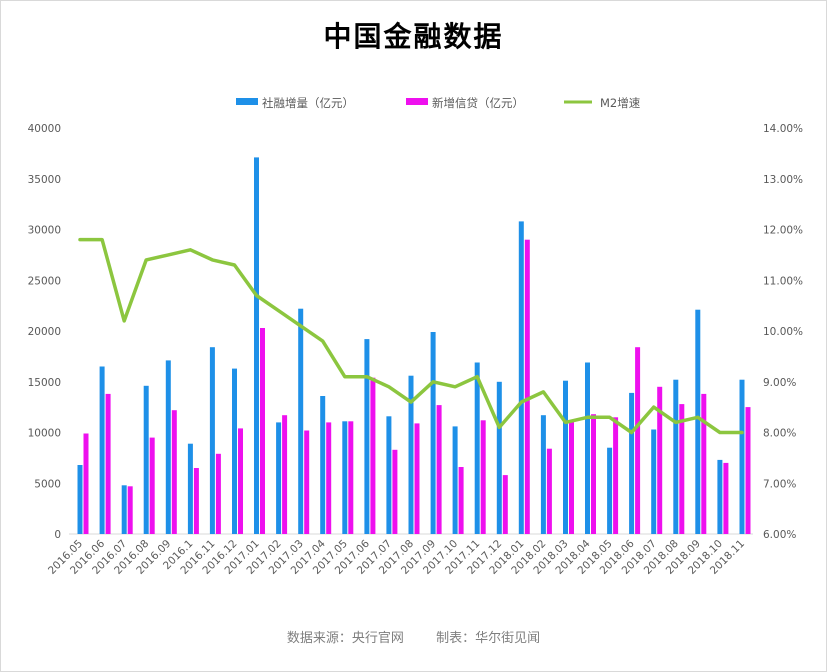  I want to click on data-source-text: 数据来源：央行官网, so click(345, 638).